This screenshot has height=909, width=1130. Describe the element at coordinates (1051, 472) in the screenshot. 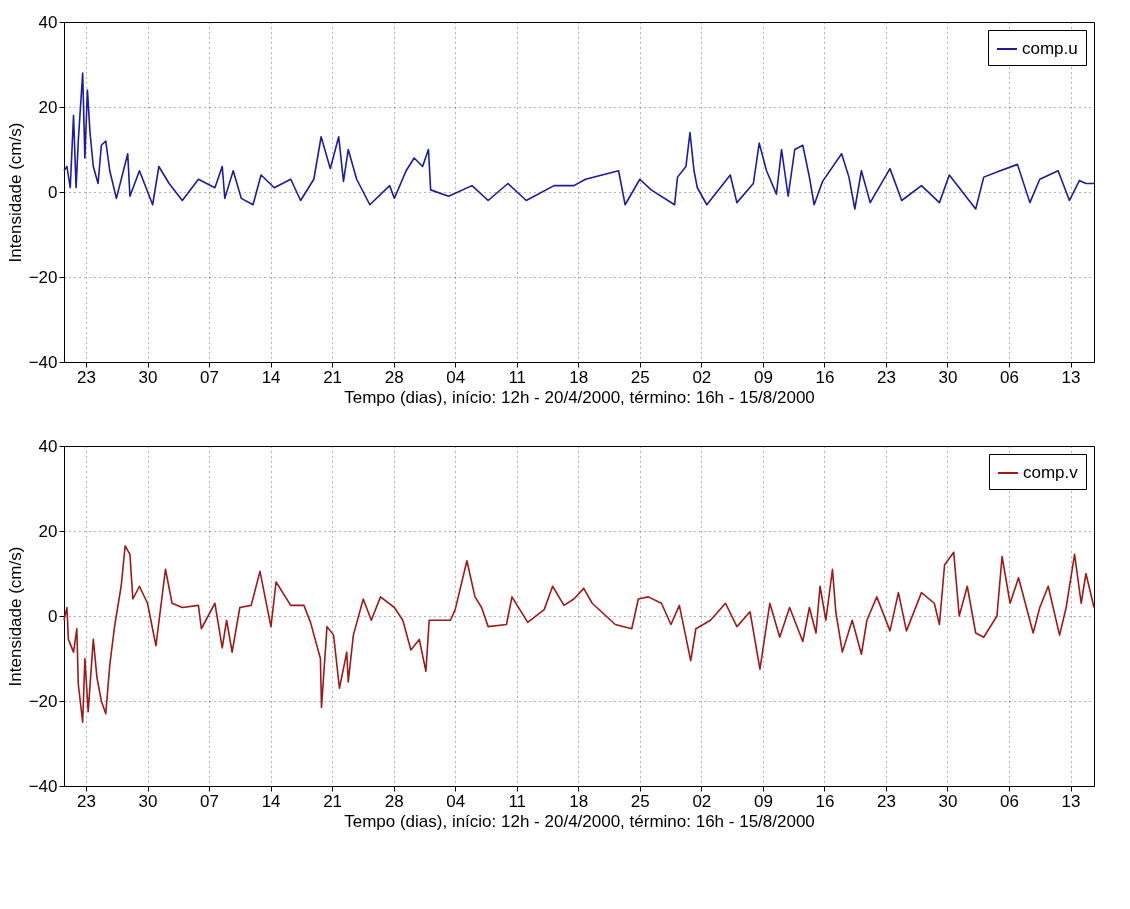

I see `legend-label: comp.v` at that location.